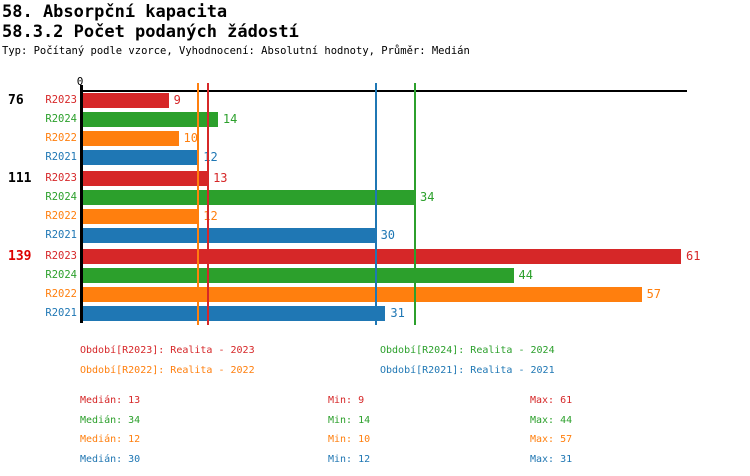 This screenshot has width=750, height=476. What do you see at coordinates (349, 459) in the screenshot?
I see `stat-min-R2021: Min: 12` at bounding box center [349, 459].